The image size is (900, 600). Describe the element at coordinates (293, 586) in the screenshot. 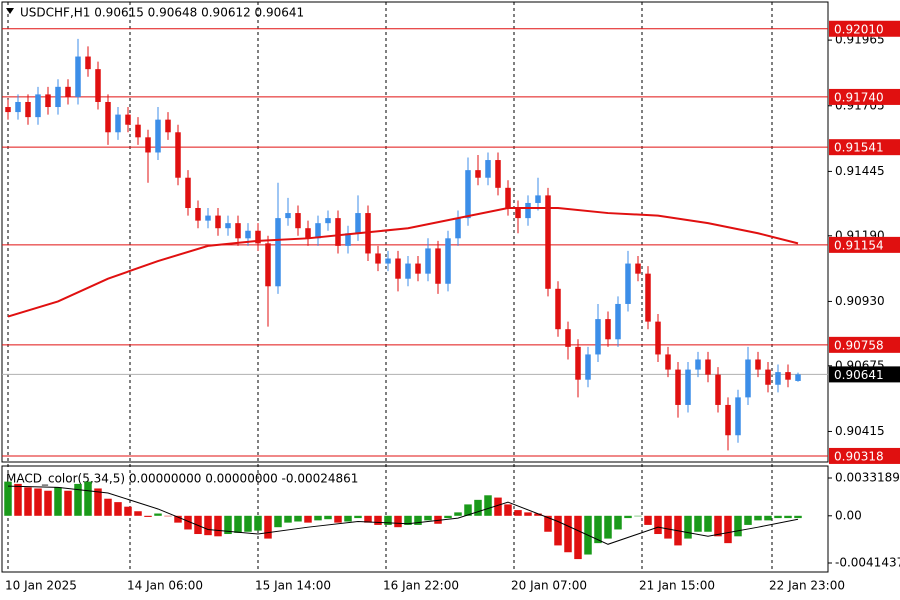

I see `x-tick-label: 15 Jan 14:00` at that location.